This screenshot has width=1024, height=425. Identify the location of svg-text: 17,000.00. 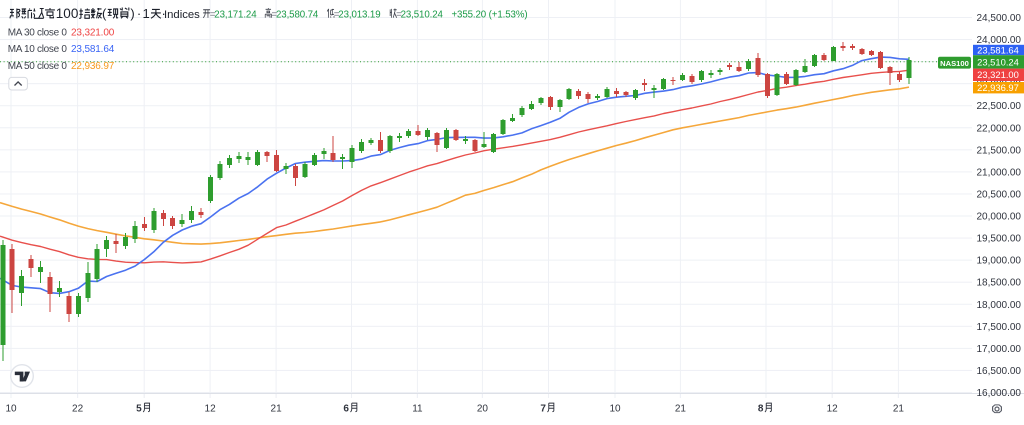
(999, 349).